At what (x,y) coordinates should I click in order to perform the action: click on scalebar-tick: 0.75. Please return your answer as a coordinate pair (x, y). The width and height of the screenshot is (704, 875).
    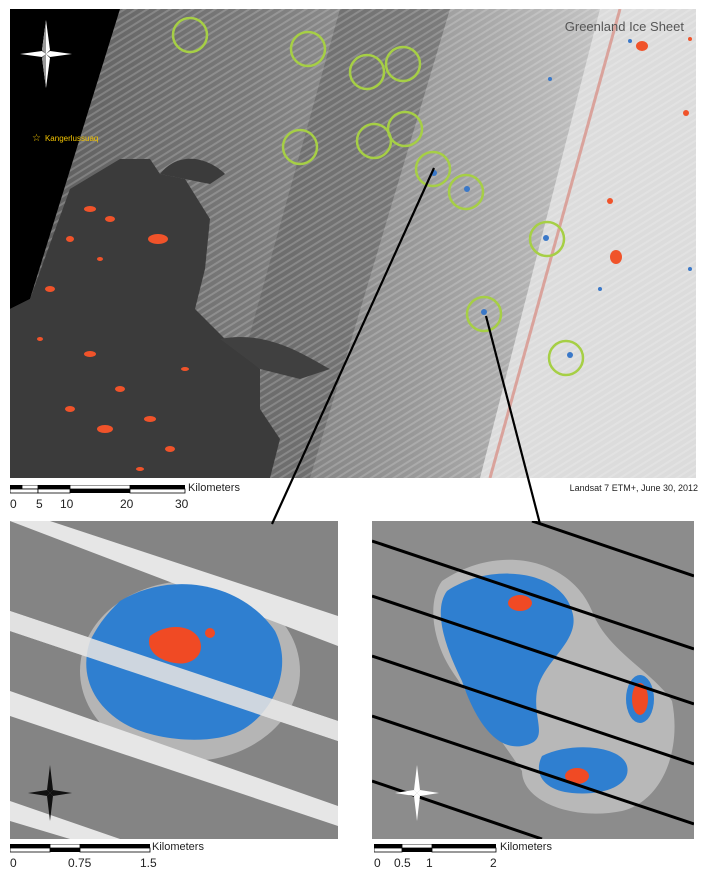
    Looking at the image, I should click on (80, 863).